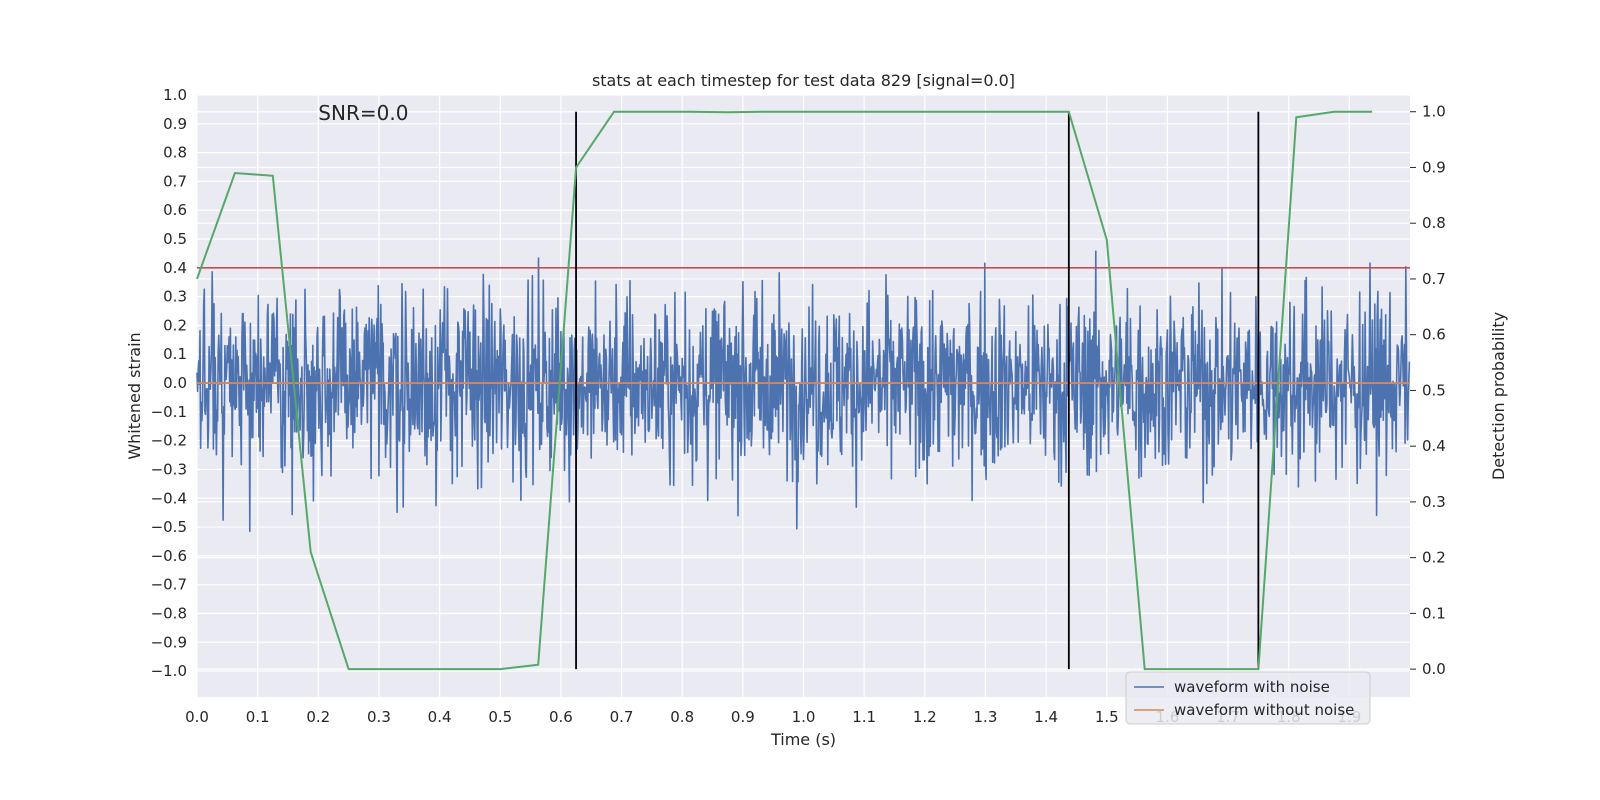  Describe the element at coordinates (1434, 669) in the screenshot. I see `y2-tick-label: 0.0` at that location.